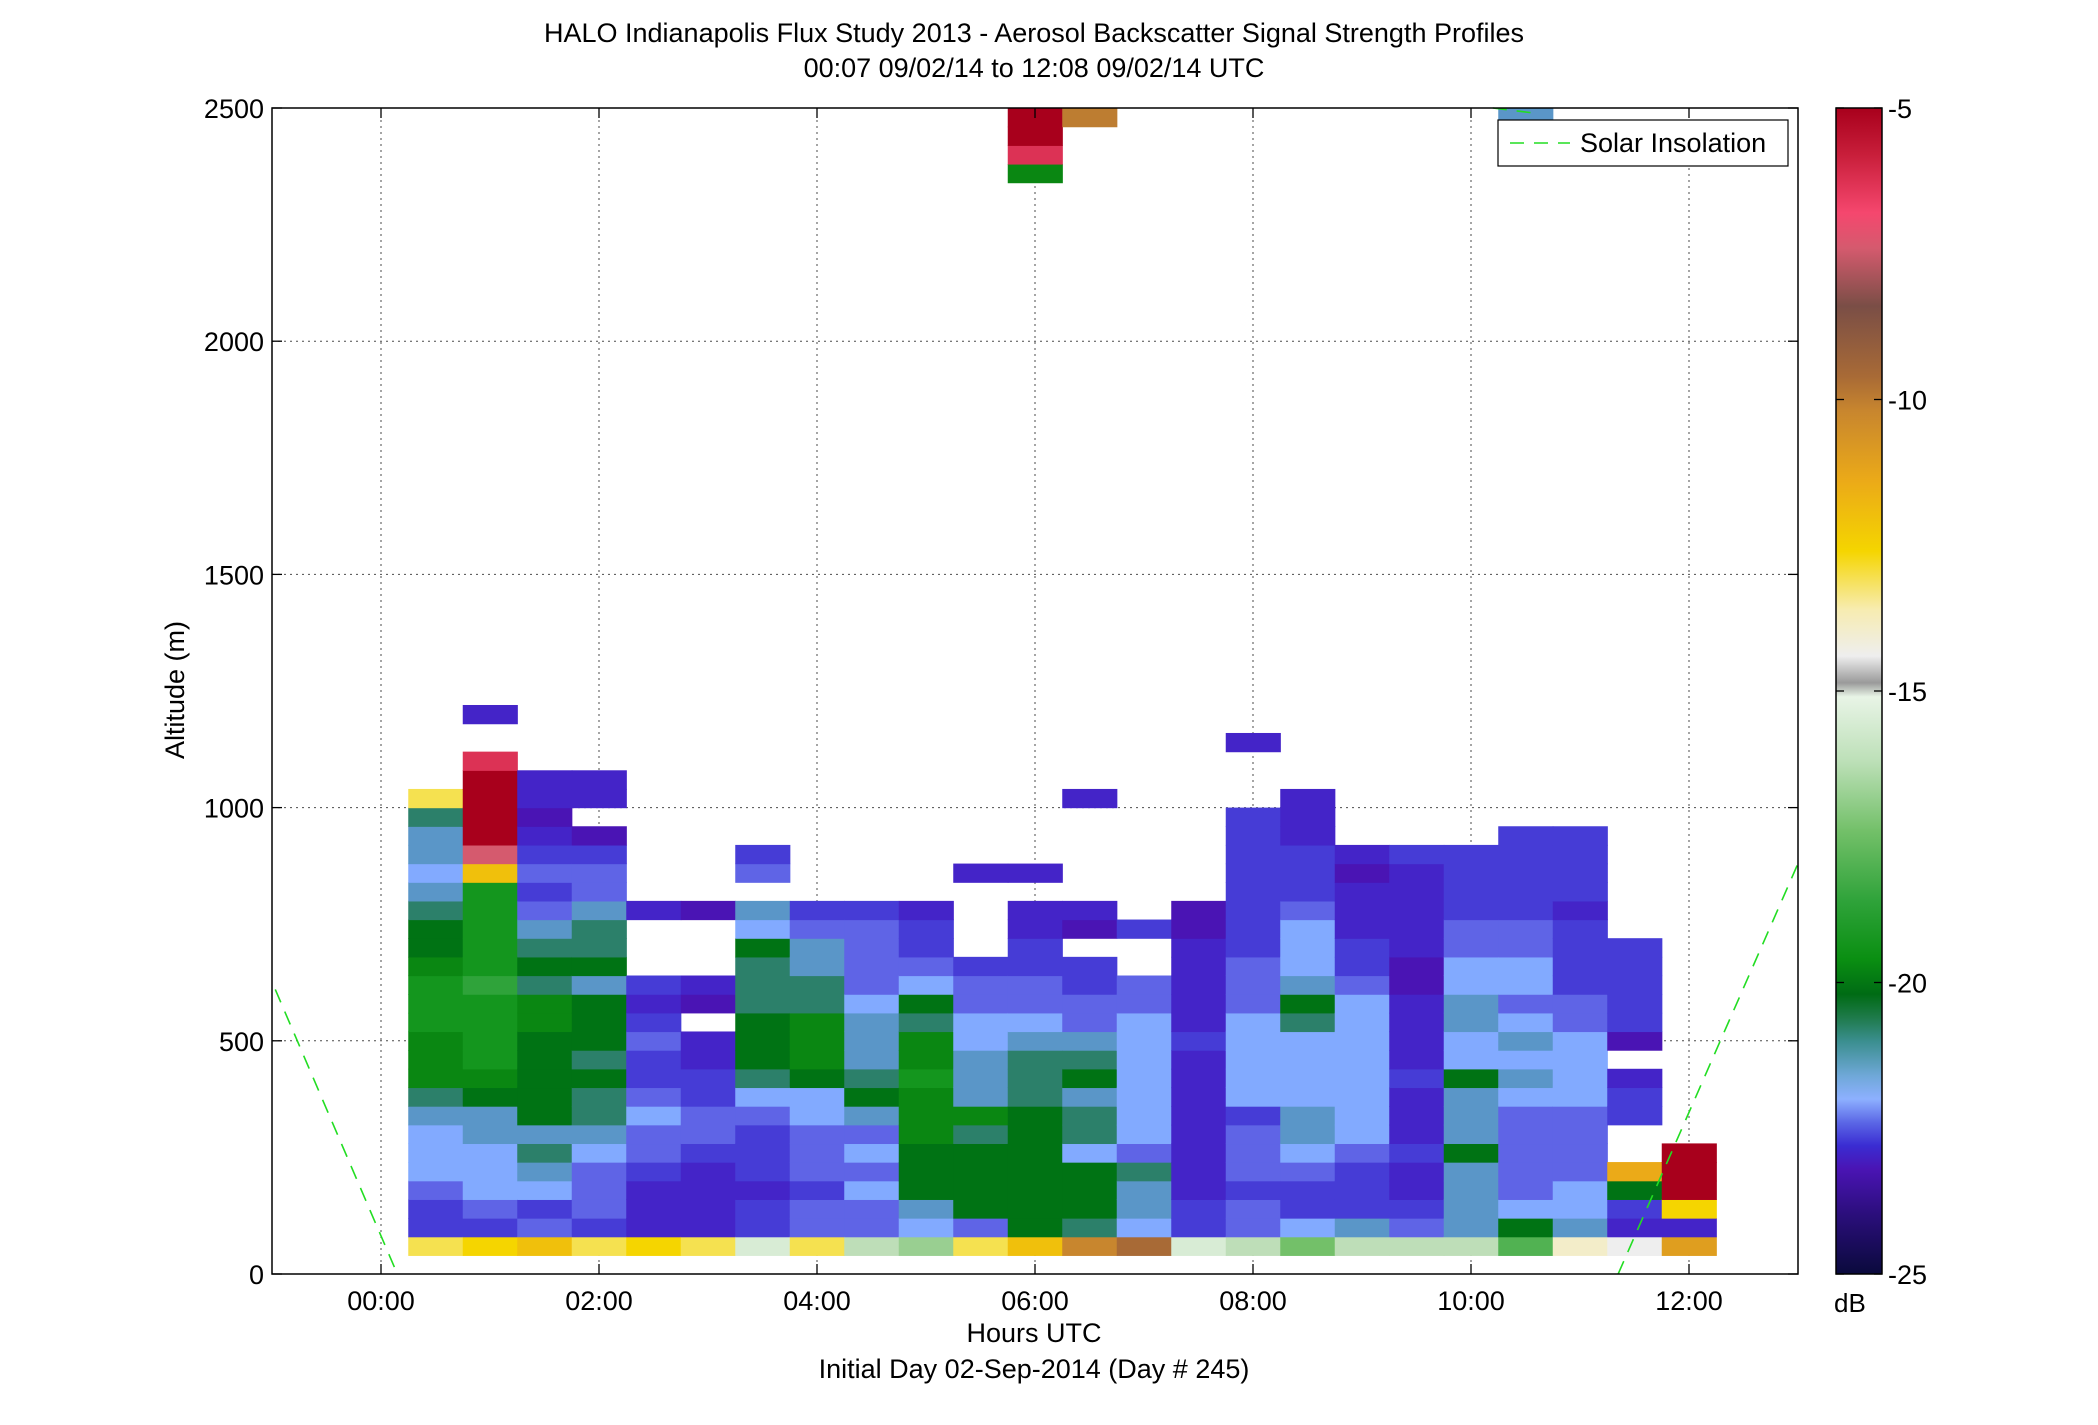 The image size is (2098, 1425). What do you see at coordinates (817, 1301) in the screenshot?
I see `x-tick-label: 04:00` at bounding box center [817, 1301].